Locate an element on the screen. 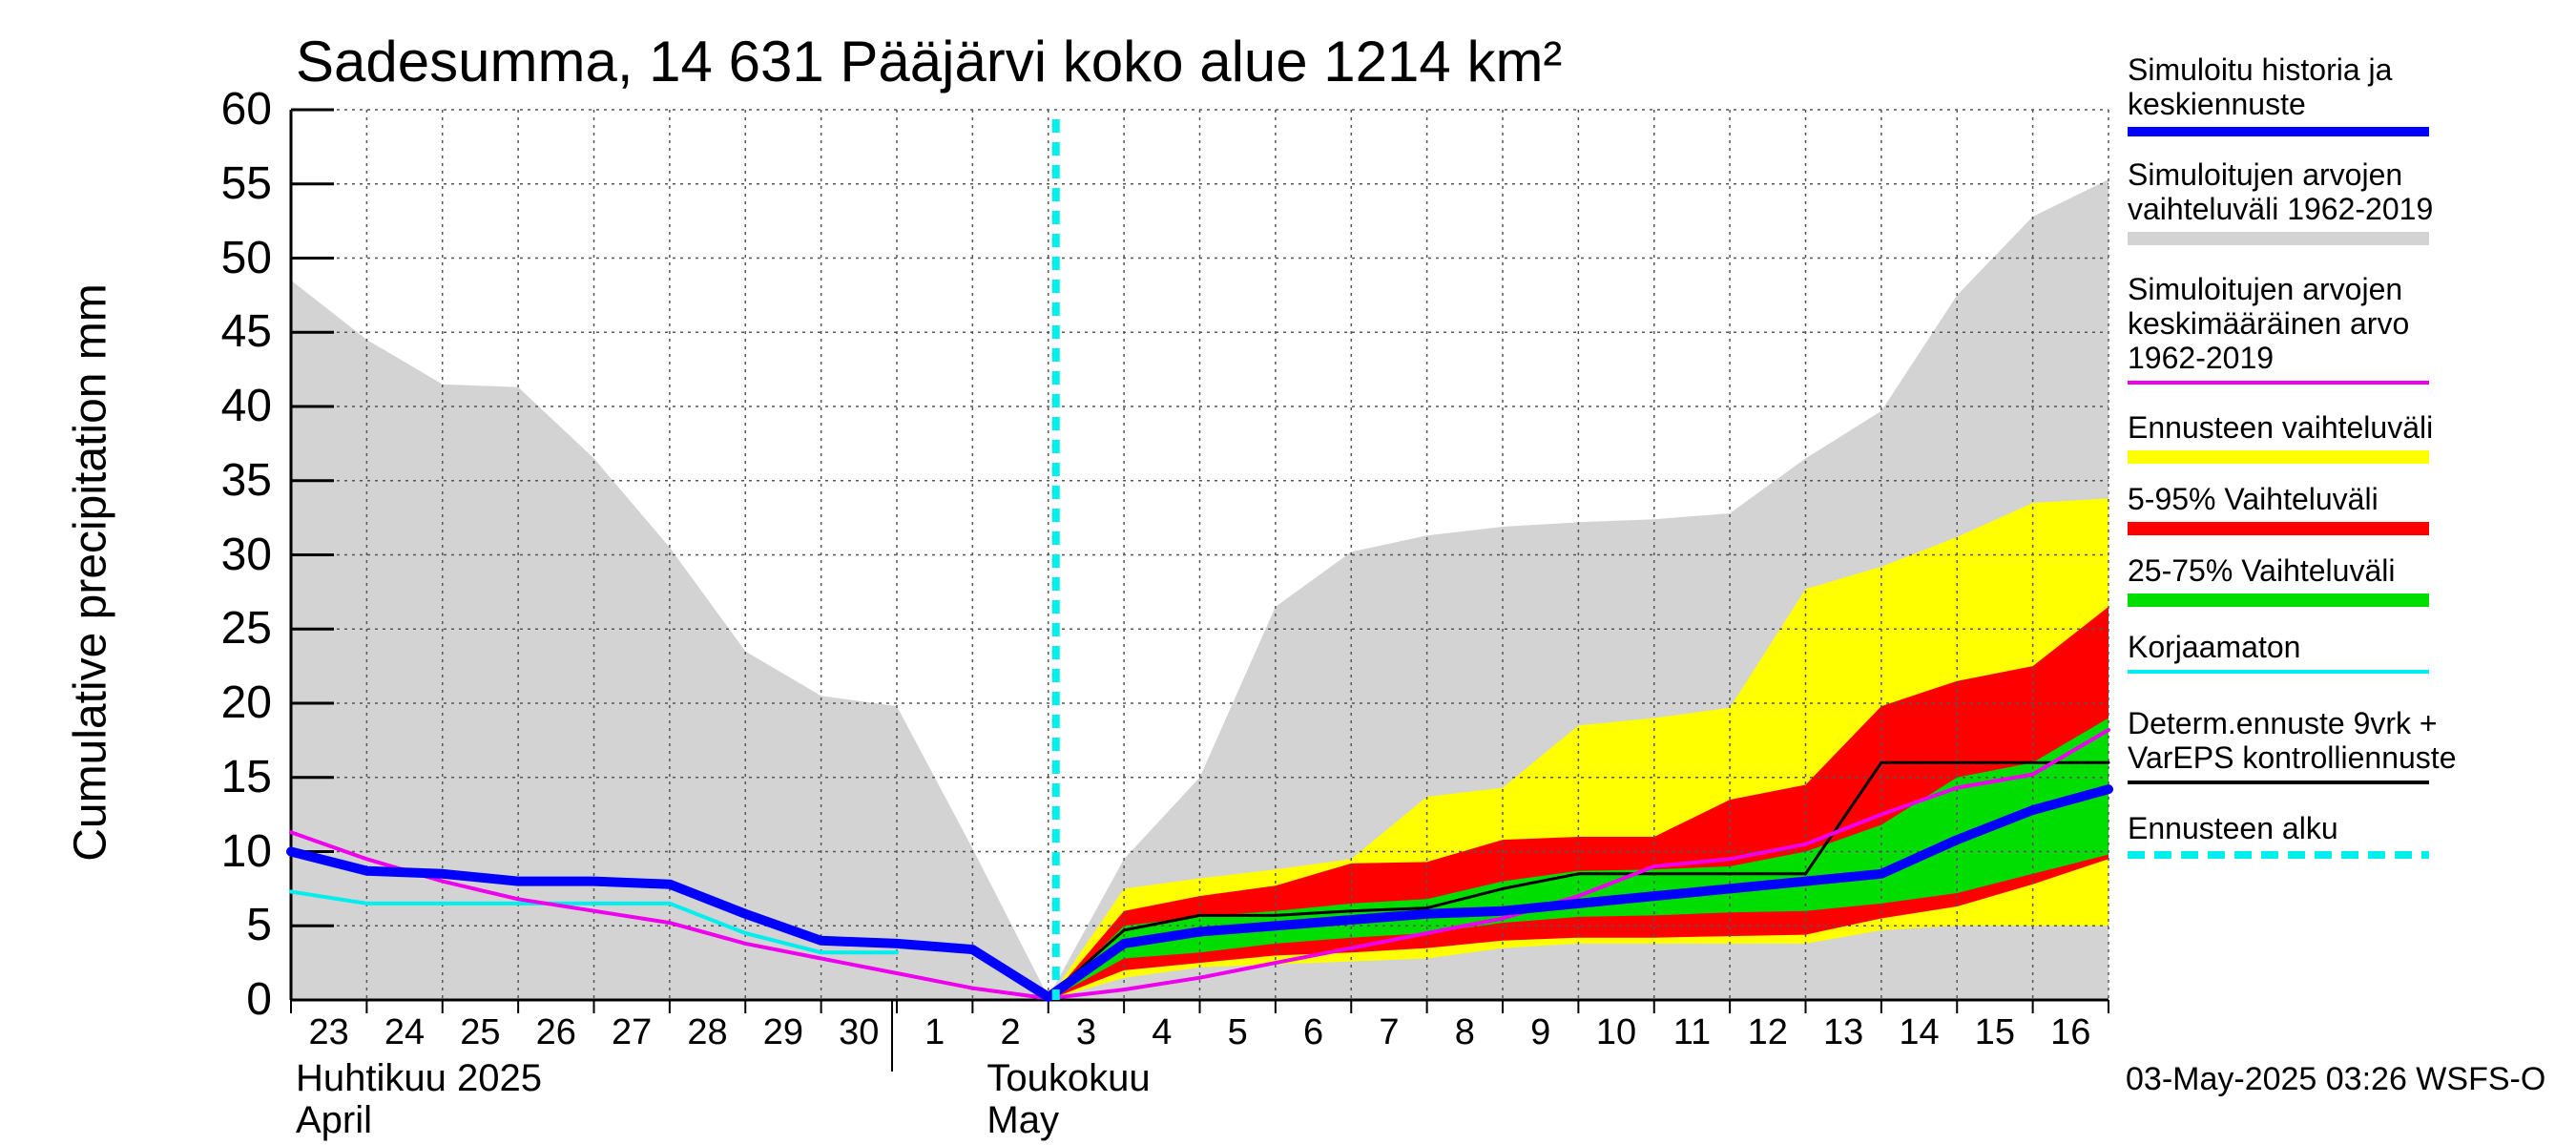  x-tick-label-4: 27 is located at coordinates (632, 1032).